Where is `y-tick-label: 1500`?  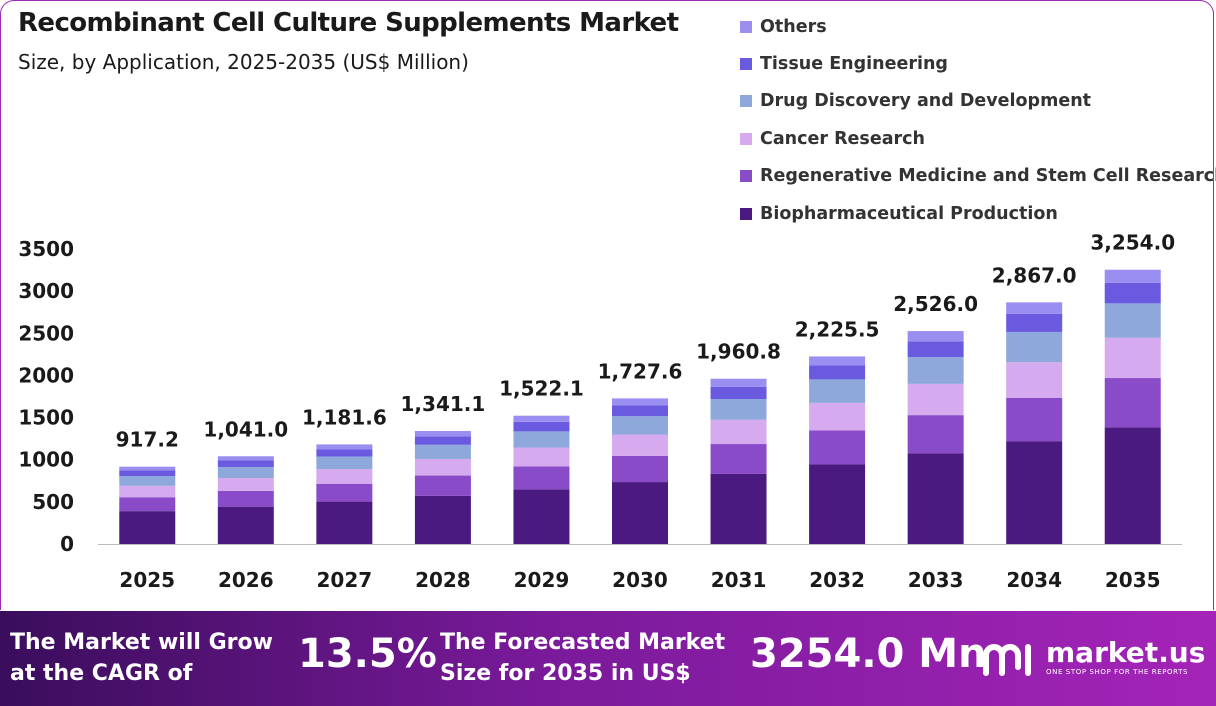
y-tick-label: 1500 is located at coordinates (46, 418).